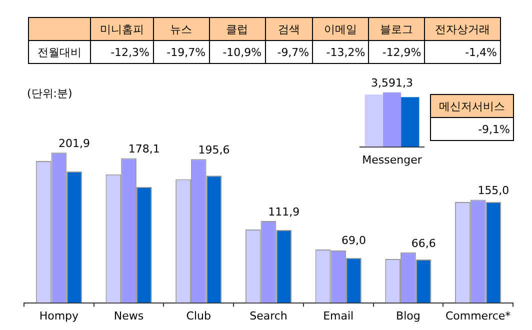 The height and width of the screenshot is (330, 532). I want to click on text: -1,4%, so click(481, 52).